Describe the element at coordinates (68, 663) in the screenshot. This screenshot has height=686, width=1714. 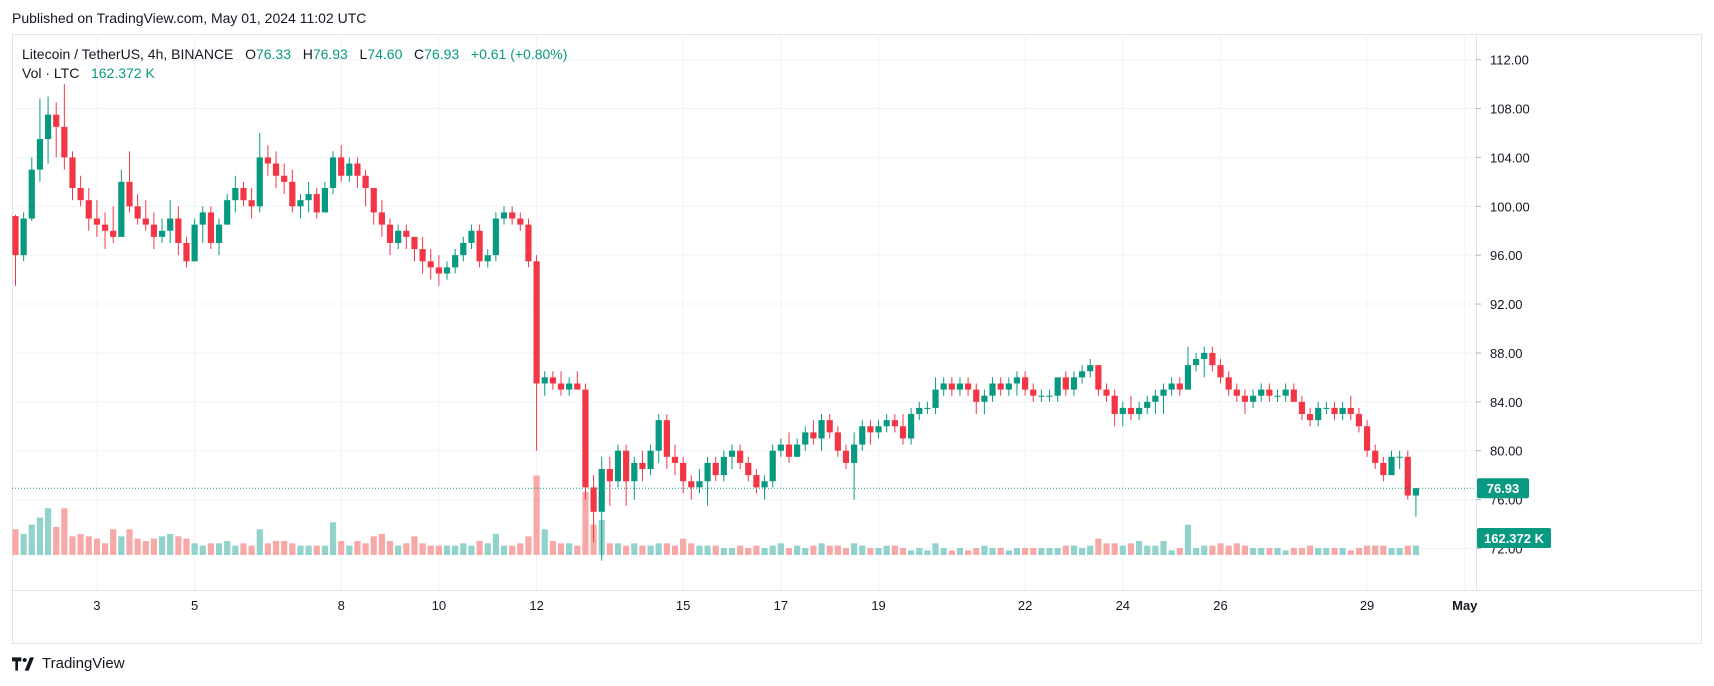
I see `tradingview-logo: TradingView` at that location.